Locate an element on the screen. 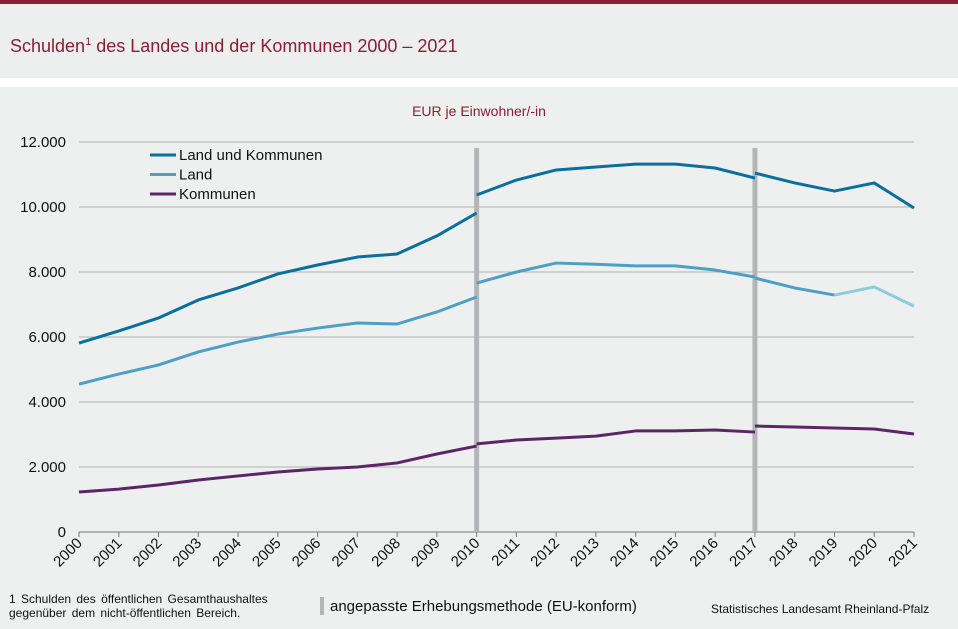  title-rest: des Landes und der Kommunen 2000 – 2021 is located at coordinates (274, 46).